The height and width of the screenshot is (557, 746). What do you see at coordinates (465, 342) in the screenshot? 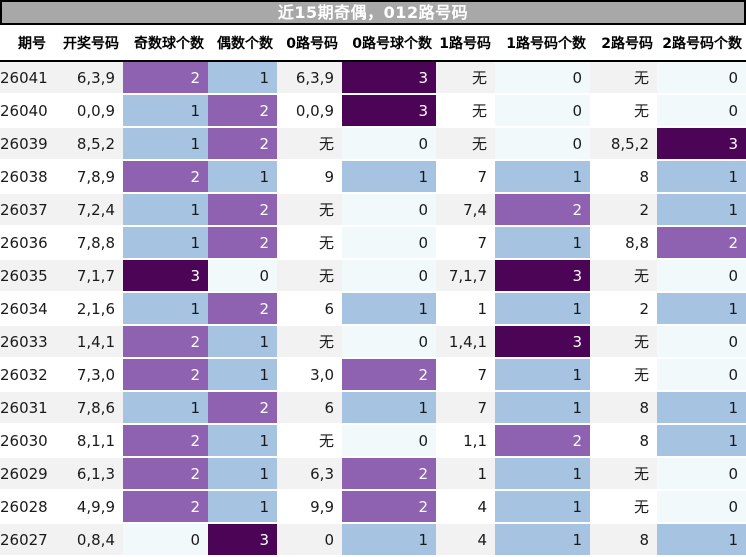
I see `value-cell: 1,4,1` at bounding box center [465, 342].